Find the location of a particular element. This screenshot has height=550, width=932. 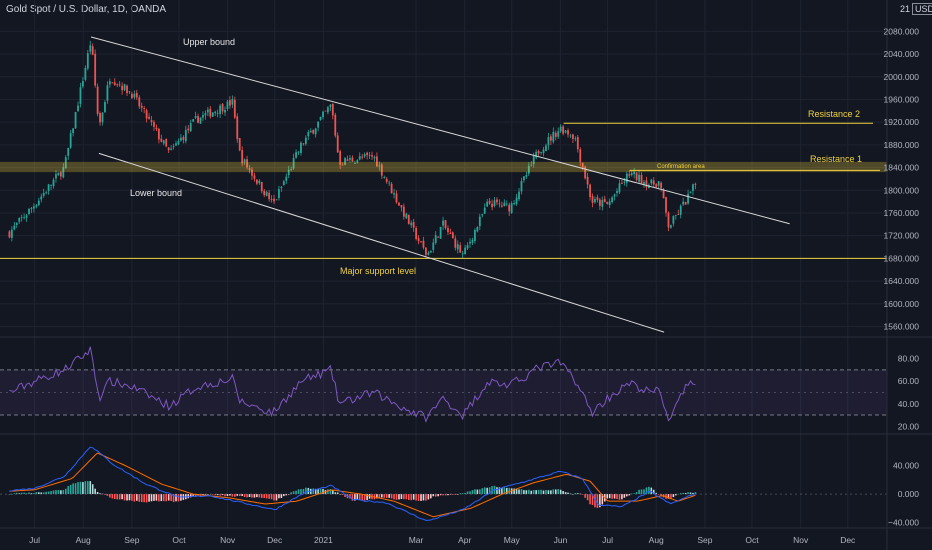

signal-line is located at coordinates (352, 485).